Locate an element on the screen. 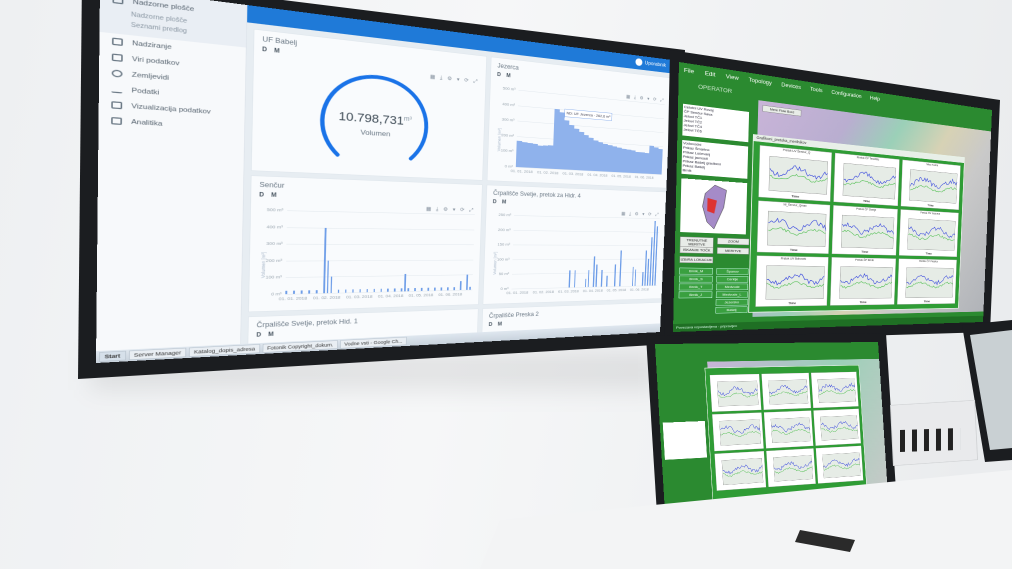  station-button: Brnik_J is located at coordinates (695, 295).